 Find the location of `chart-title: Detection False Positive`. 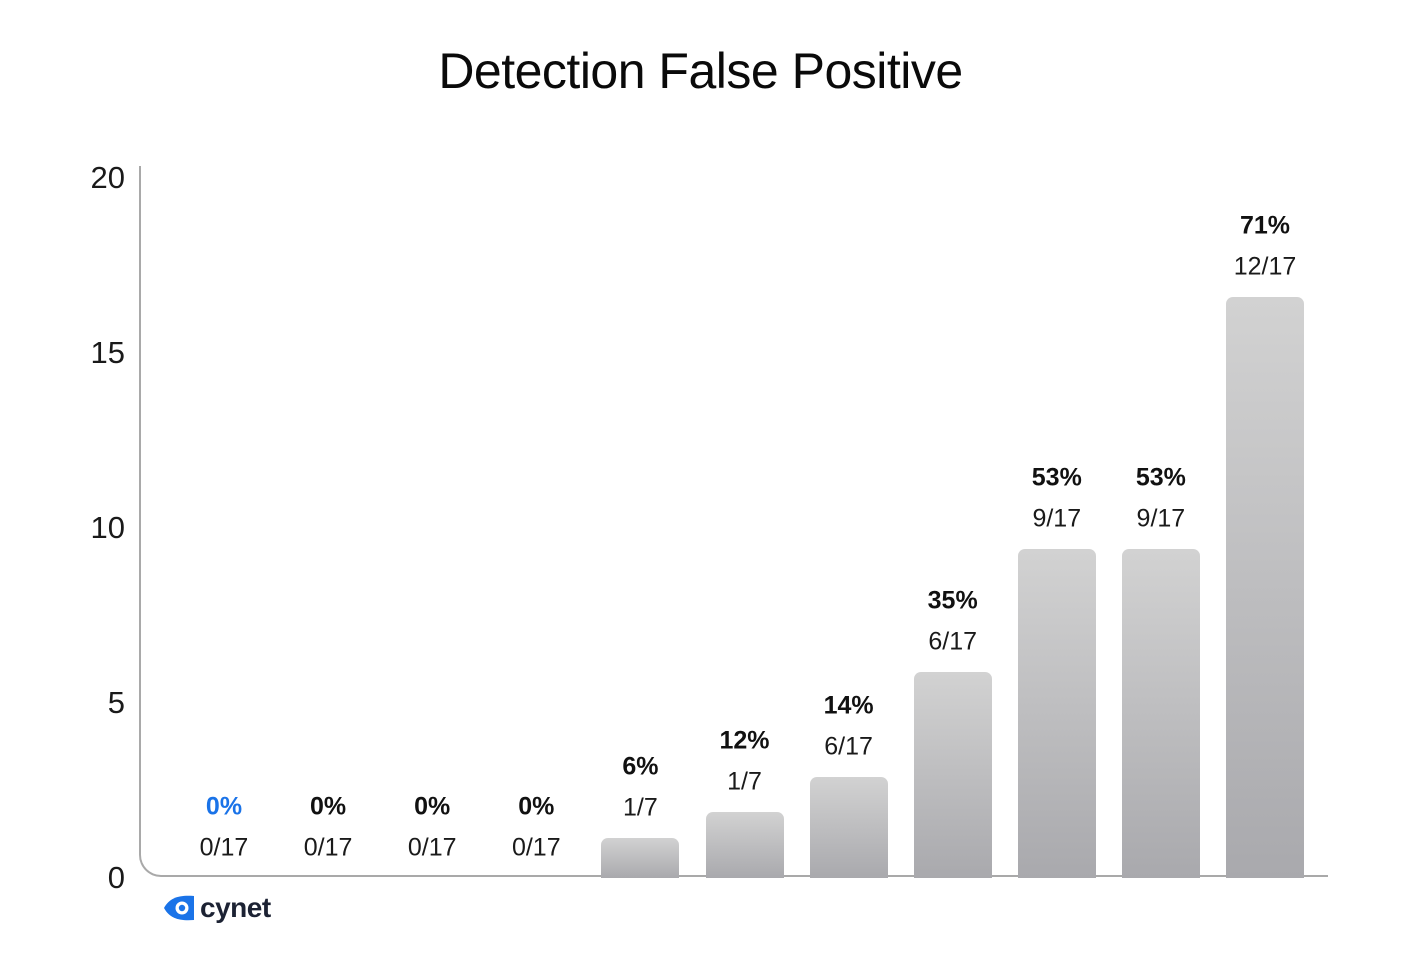

chart-title: Detection False Positive is located at coordinates (700, 71).